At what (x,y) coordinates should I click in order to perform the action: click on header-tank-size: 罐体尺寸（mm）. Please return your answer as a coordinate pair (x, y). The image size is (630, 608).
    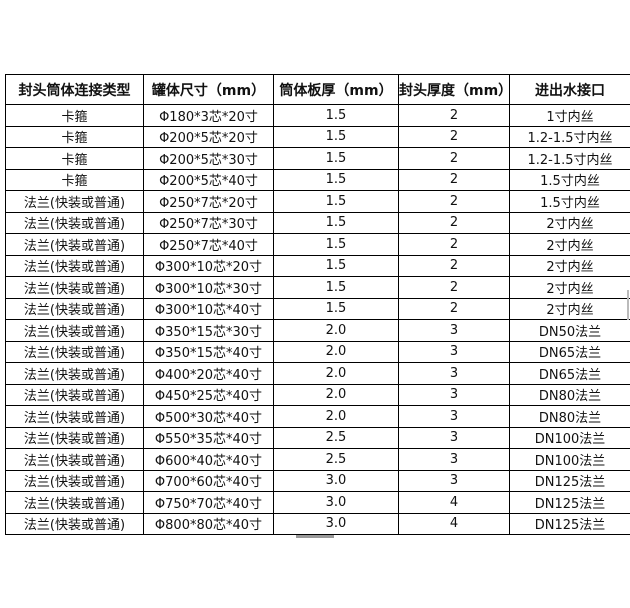
    Looking at the image, I should click on (208, 89).